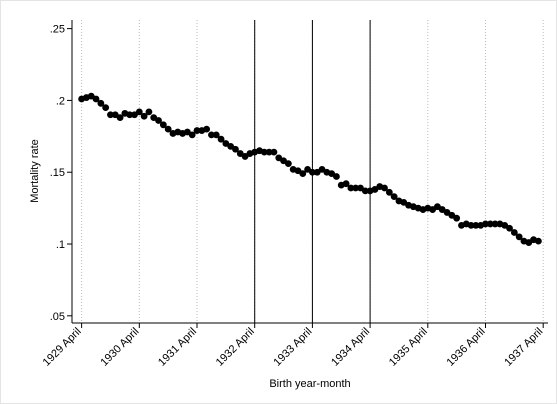  I want to click on x-axis-title: Birth year-month, so click(309, 384).